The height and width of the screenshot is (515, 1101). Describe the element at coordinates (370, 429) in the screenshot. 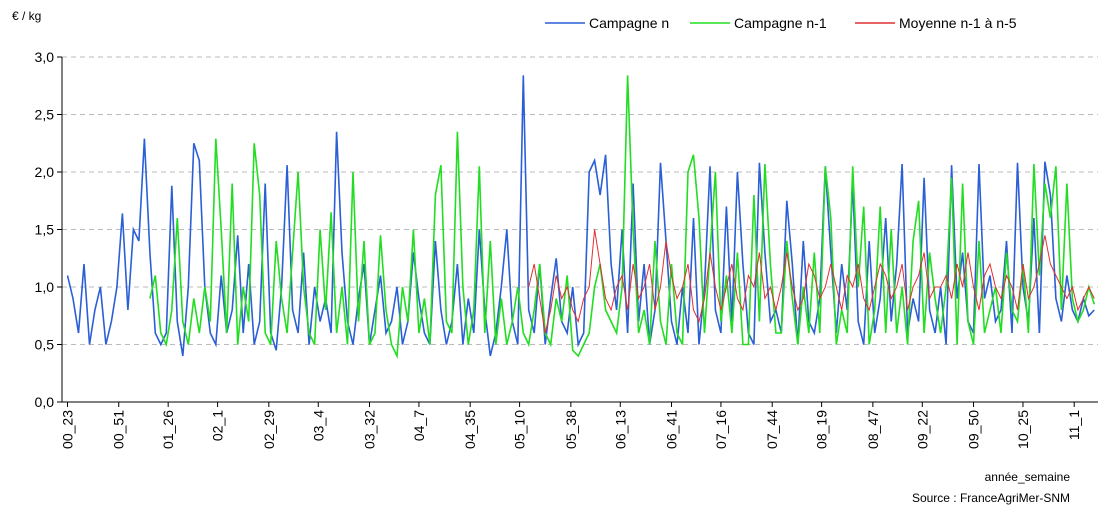

I see `x-tick-label: 03_32` at that location.